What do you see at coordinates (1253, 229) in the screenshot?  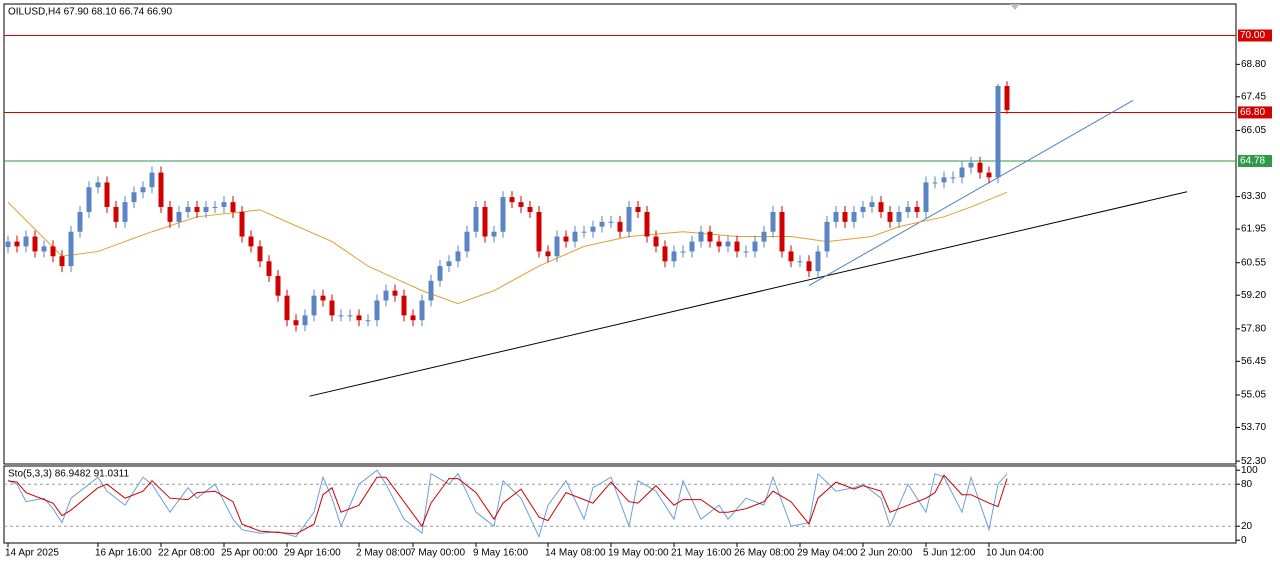 I see `y-tick-label: 61.95` at bounding box center [1253, 229].